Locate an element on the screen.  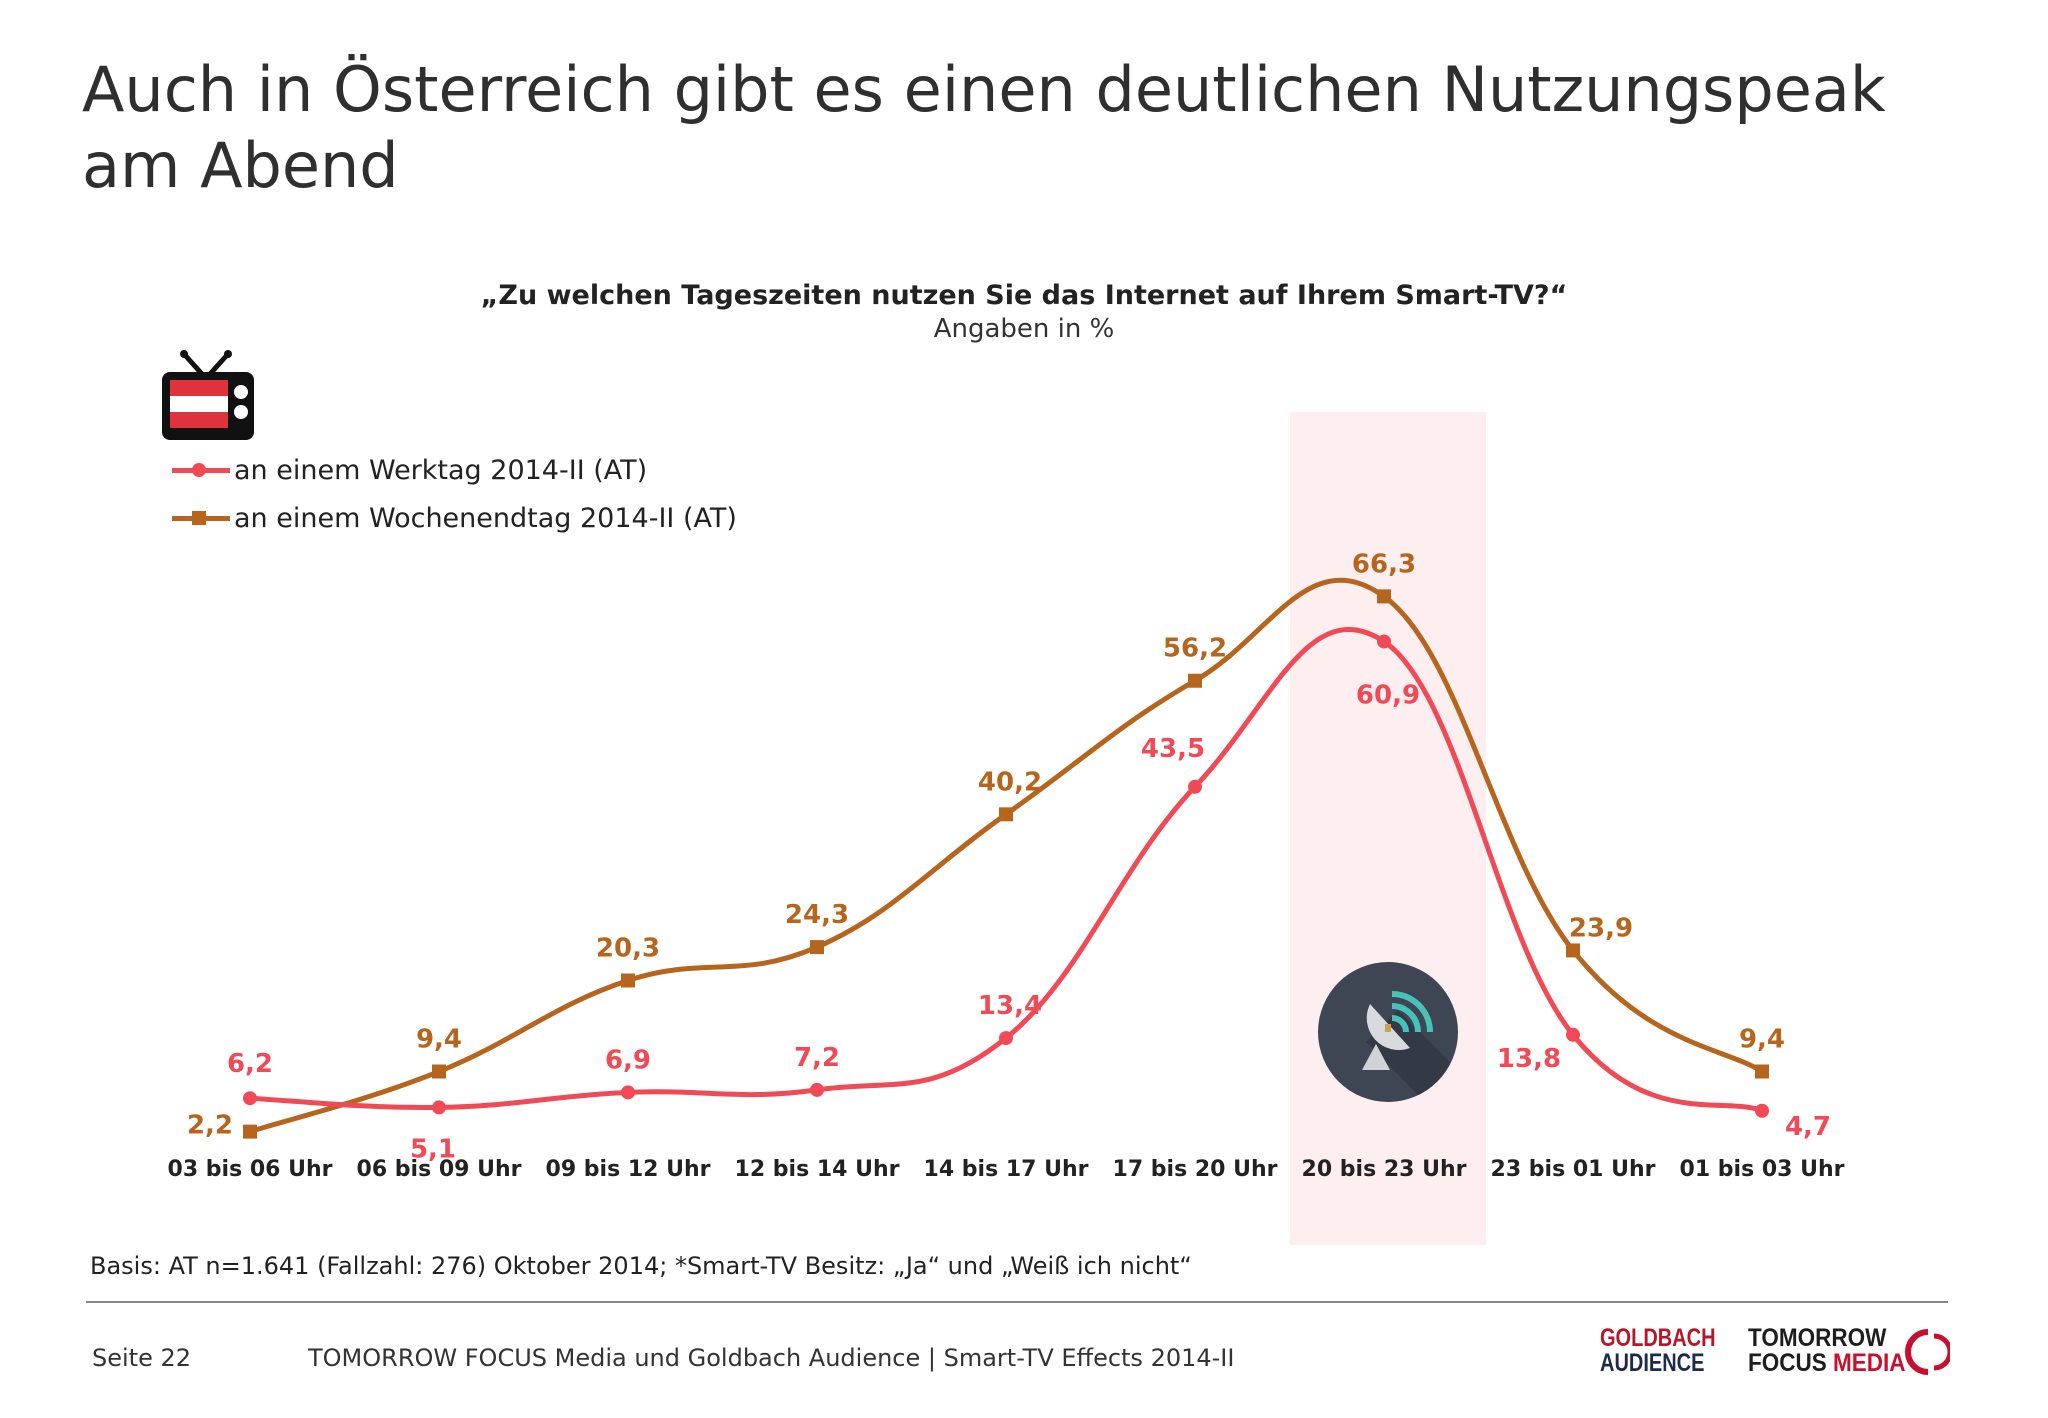
data-label-s1-8: 9,4 is located at coordinates (1762, 1040).